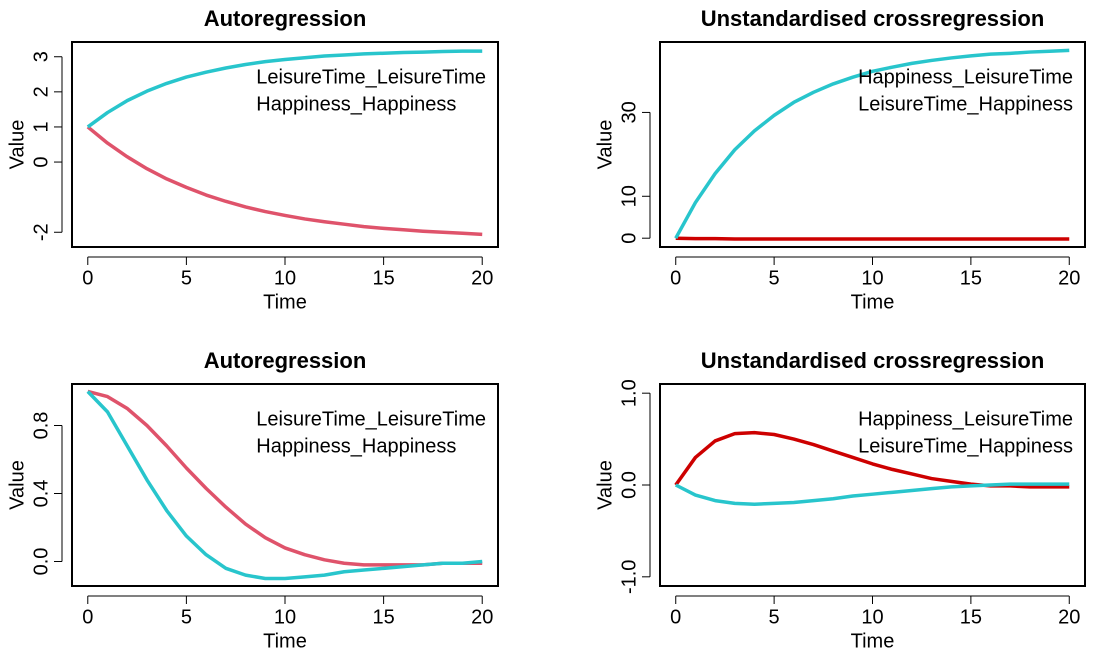 Image resolution: width=1097 pixels, height=651 pixels. Describe the element at coordinates (41, 232) in the screenshot. I see `y-tick-label: -2` at that location.